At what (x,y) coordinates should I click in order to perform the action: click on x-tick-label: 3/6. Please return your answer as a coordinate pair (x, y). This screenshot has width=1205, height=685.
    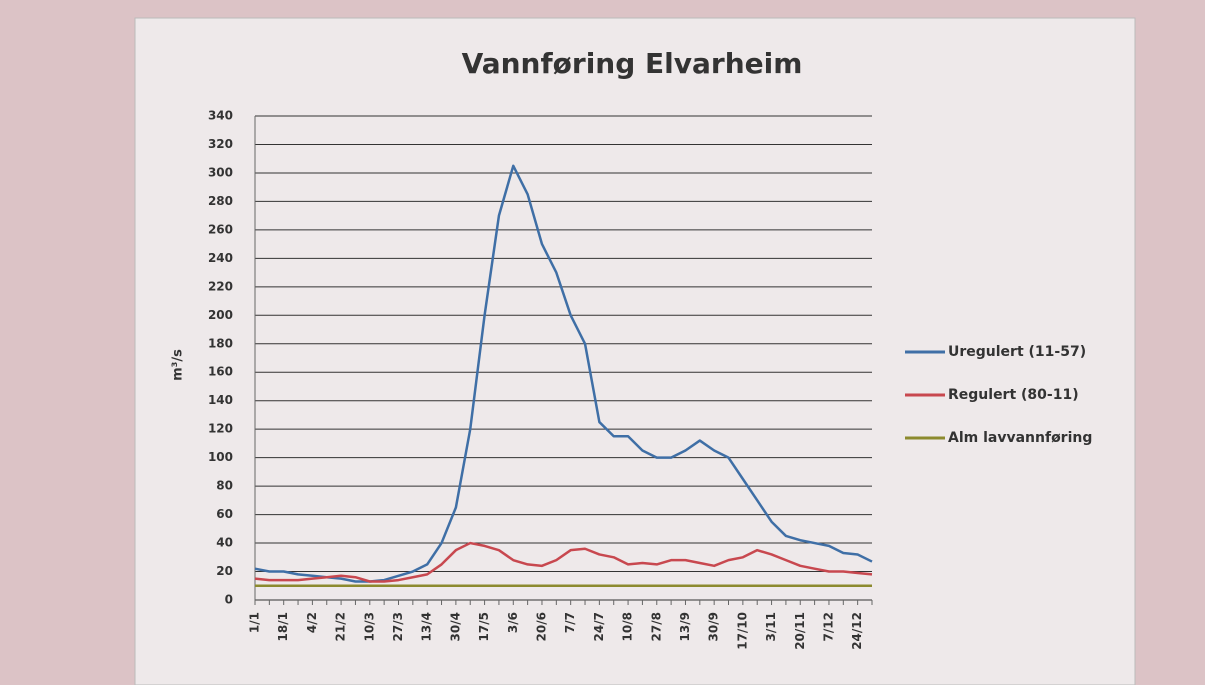
    Looking at the image, I should click on (513, 622).